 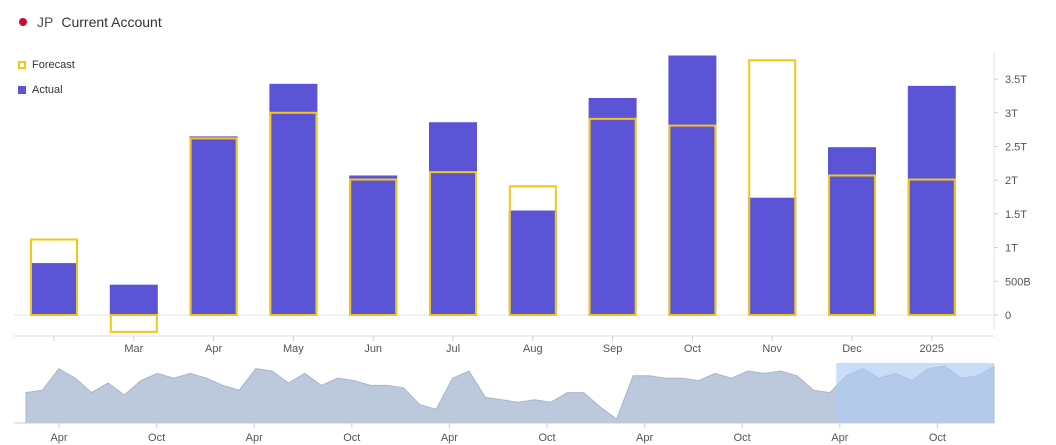 I want to click on x-tick-label: May, so click(x=293, y=349).